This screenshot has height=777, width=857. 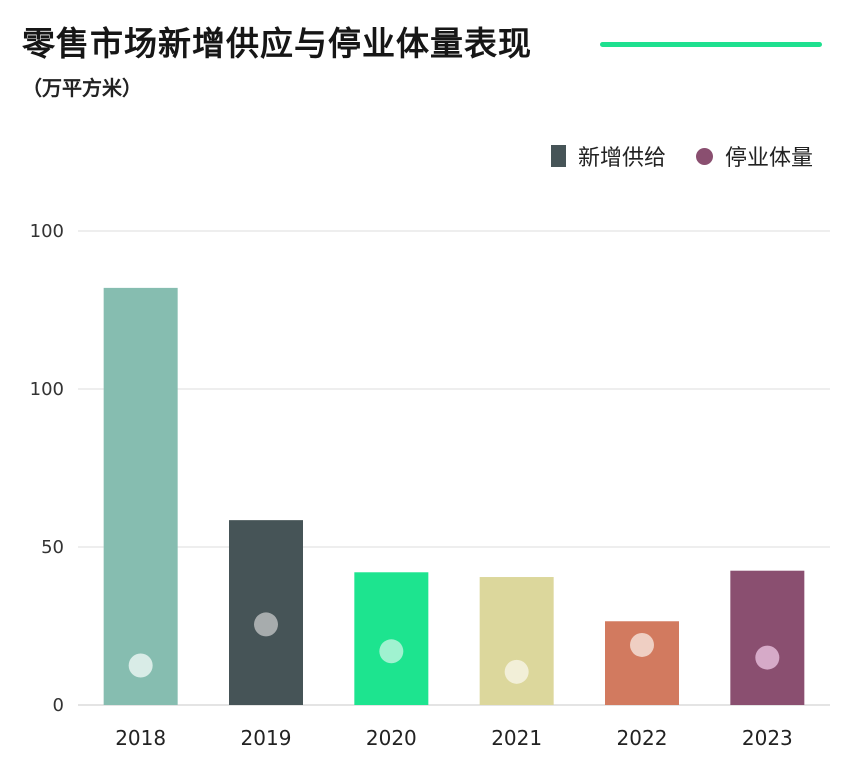 I want to click on closure-dot-2020, so click(x=391, y=651).